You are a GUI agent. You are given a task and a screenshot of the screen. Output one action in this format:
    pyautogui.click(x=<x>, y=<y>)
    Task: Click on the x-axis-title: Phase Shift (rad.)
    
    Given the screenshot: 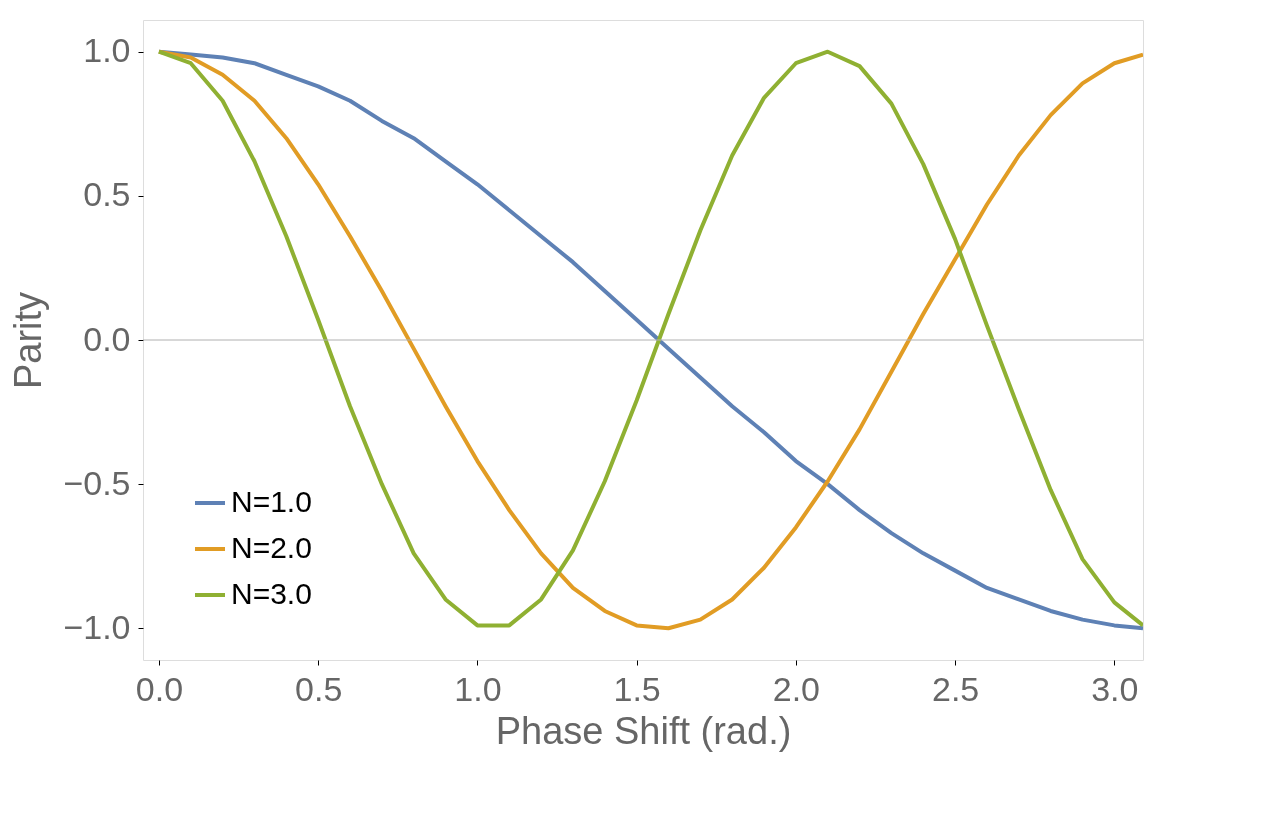 What is the action you would take?
    pyautogui.click(x=643, y=730)
    